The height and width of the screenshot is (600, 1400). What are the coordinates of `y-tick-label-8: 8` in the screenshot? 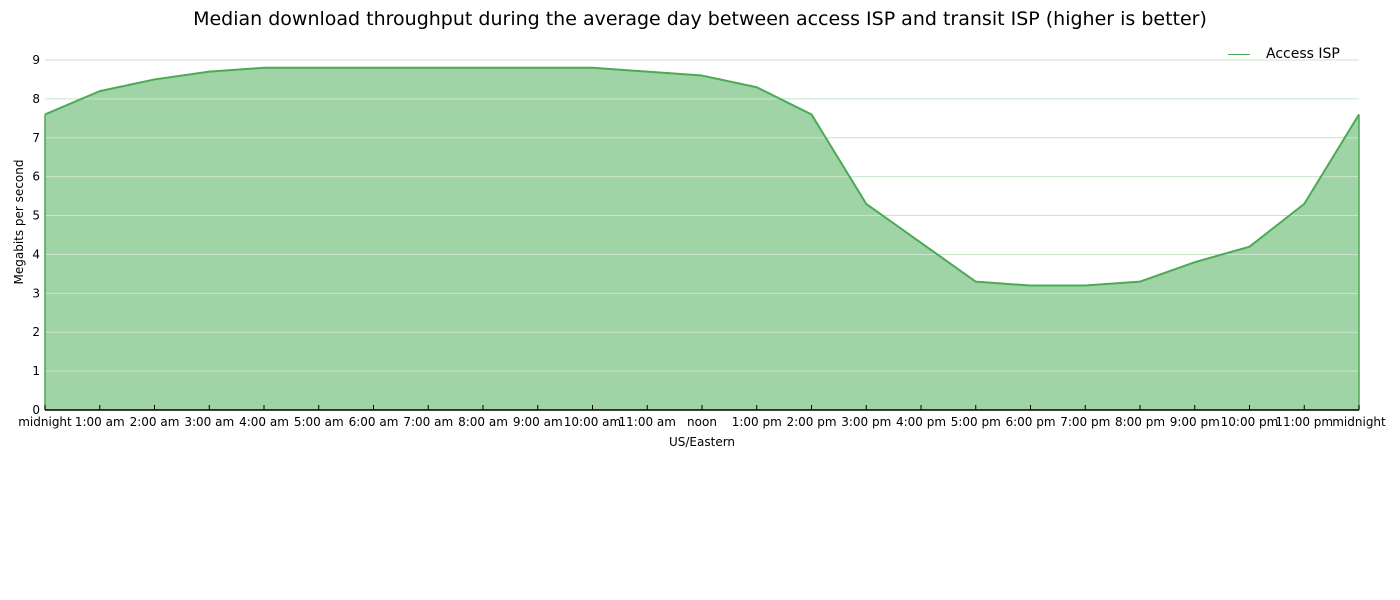 It's located at (36, 99).